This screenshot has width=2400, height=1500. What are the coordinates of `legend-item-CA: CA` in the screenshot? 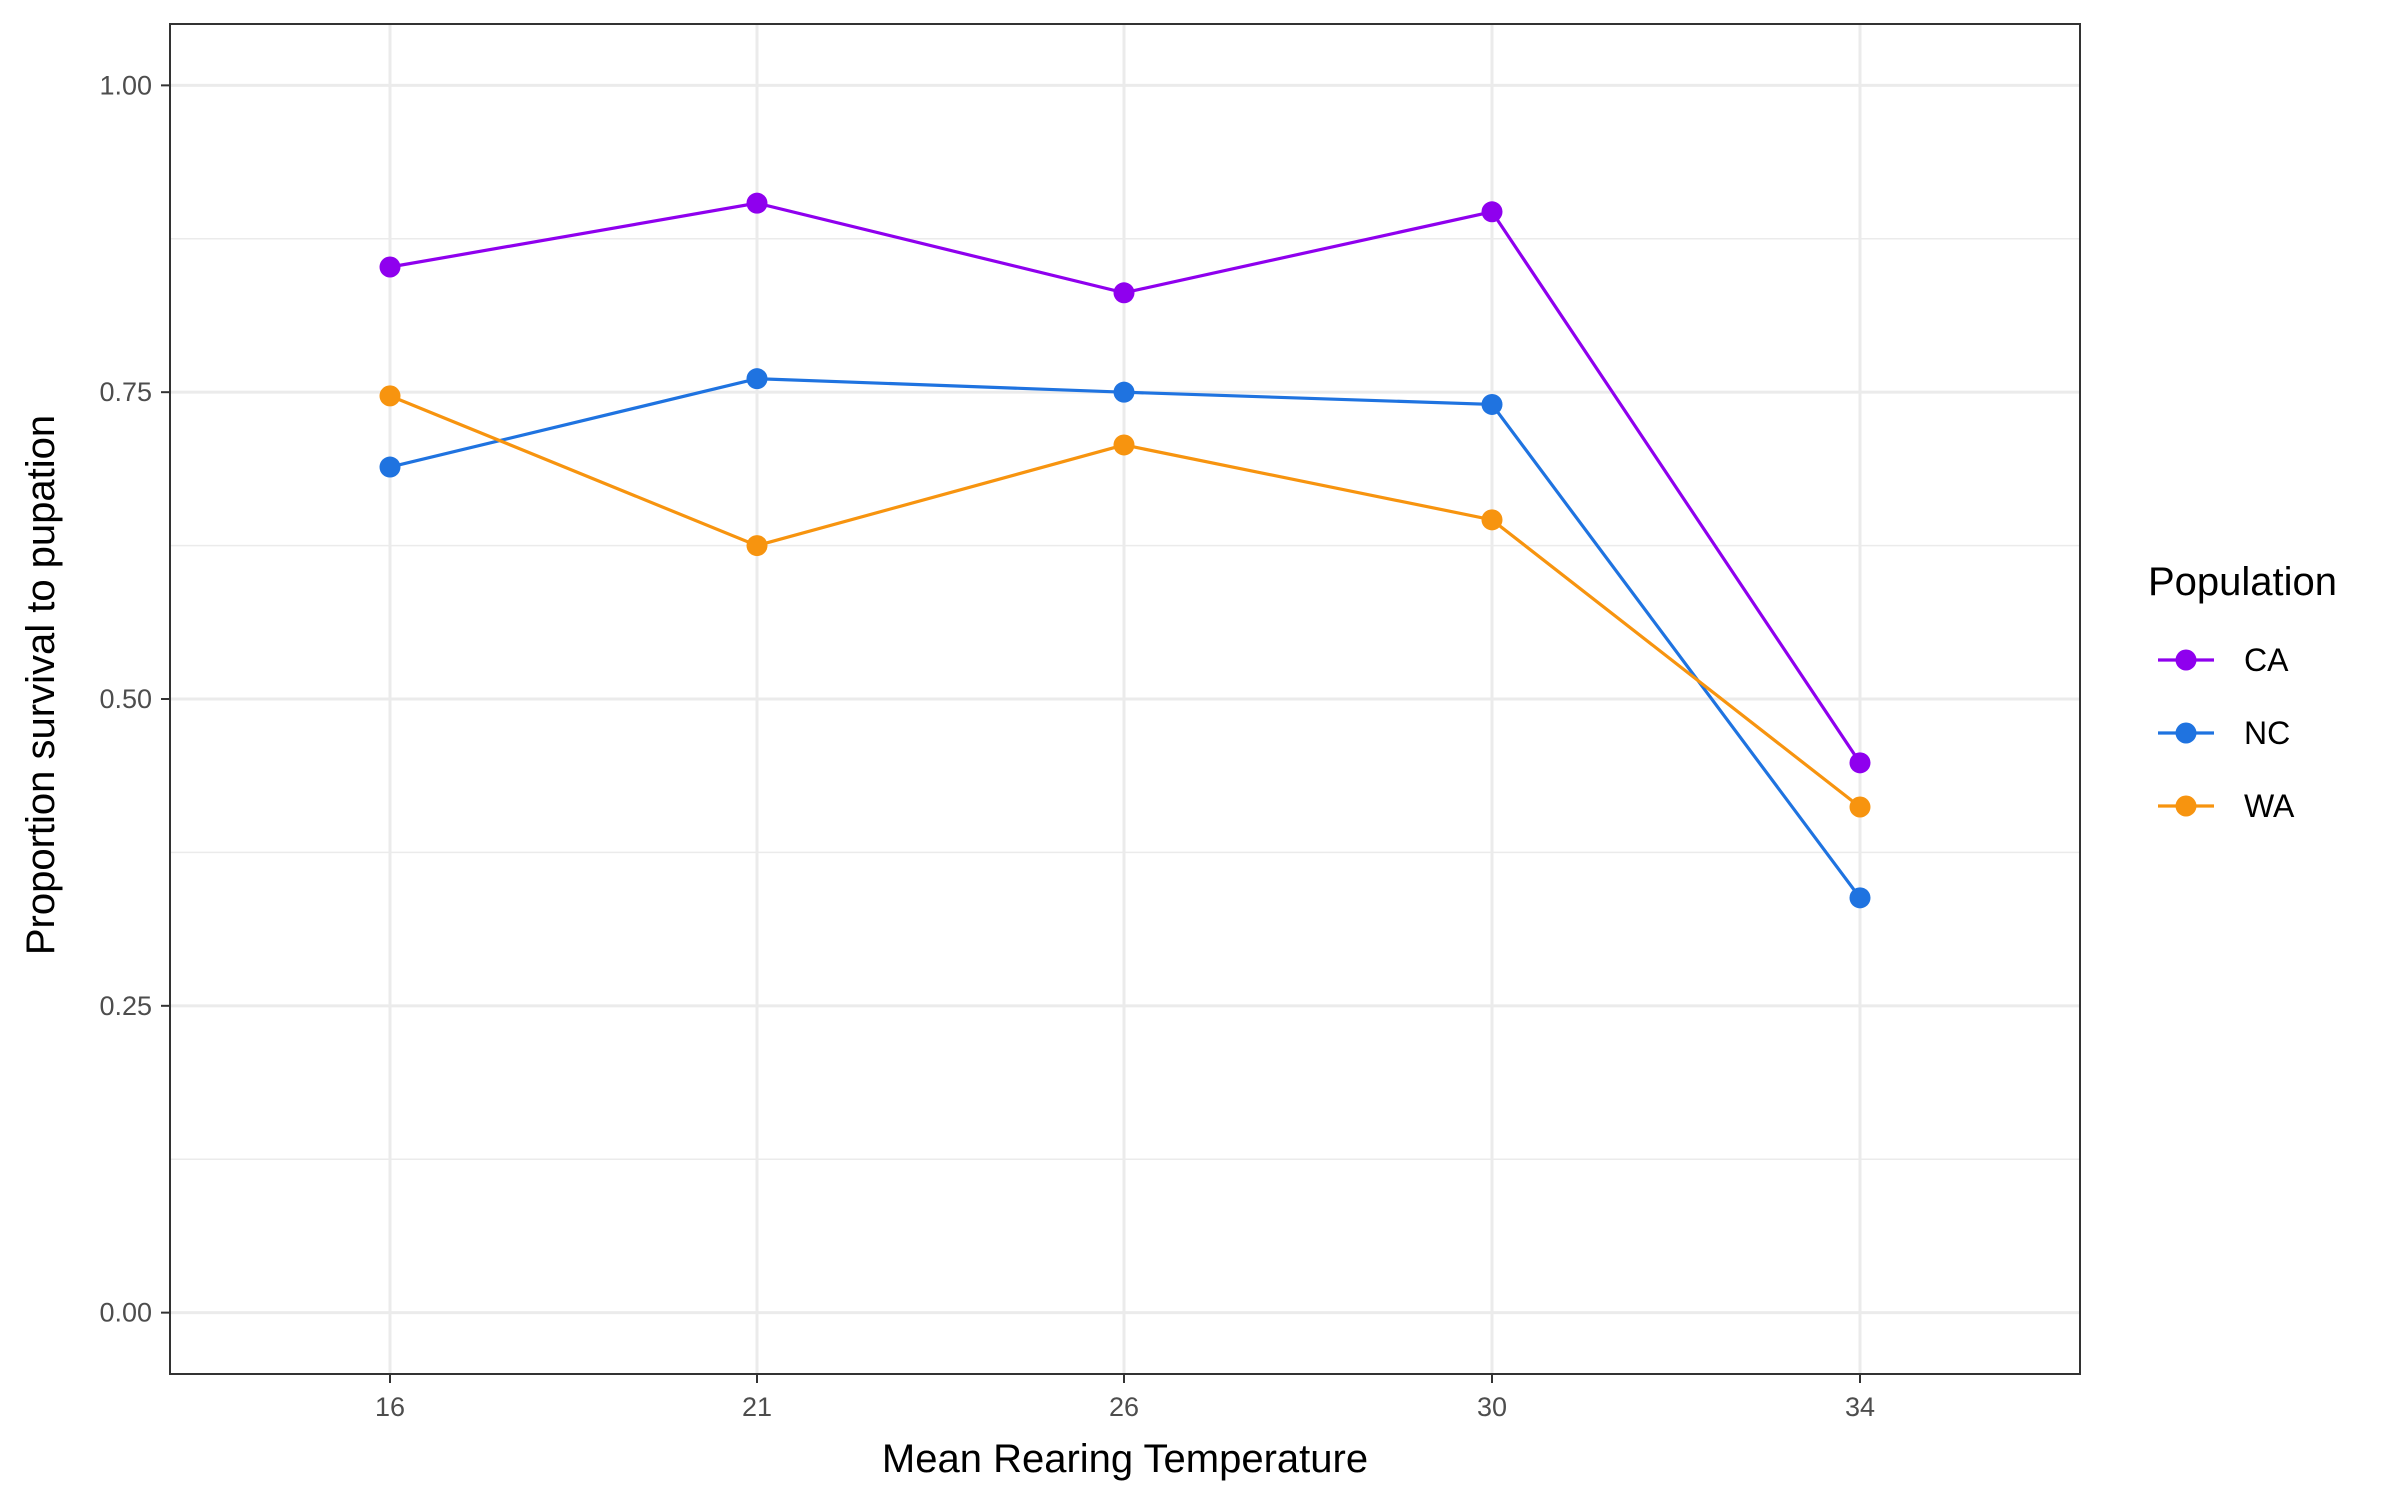 It's located at (2223, 660).